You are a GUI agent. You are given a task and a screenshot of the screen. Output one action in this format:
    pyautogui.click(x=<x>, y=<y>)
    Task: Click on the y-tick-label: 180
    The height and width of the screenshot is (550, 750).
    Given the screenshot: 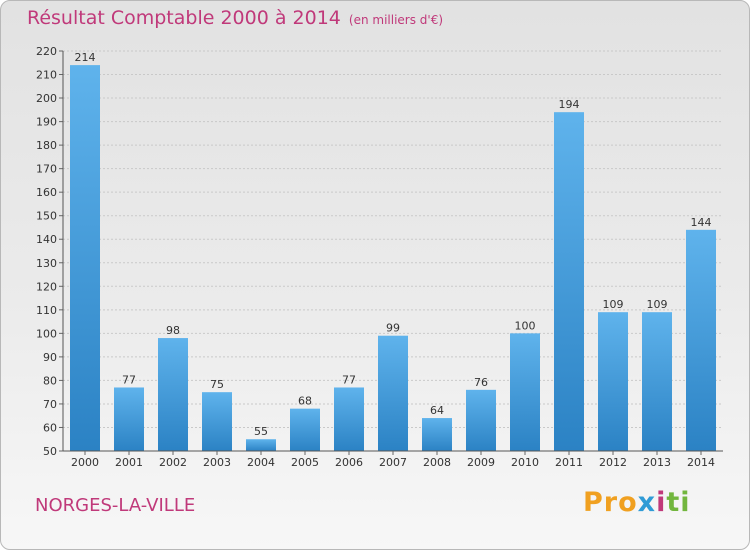 What is the action you would take?
    pyautogui.click(x=46, y=145)
    